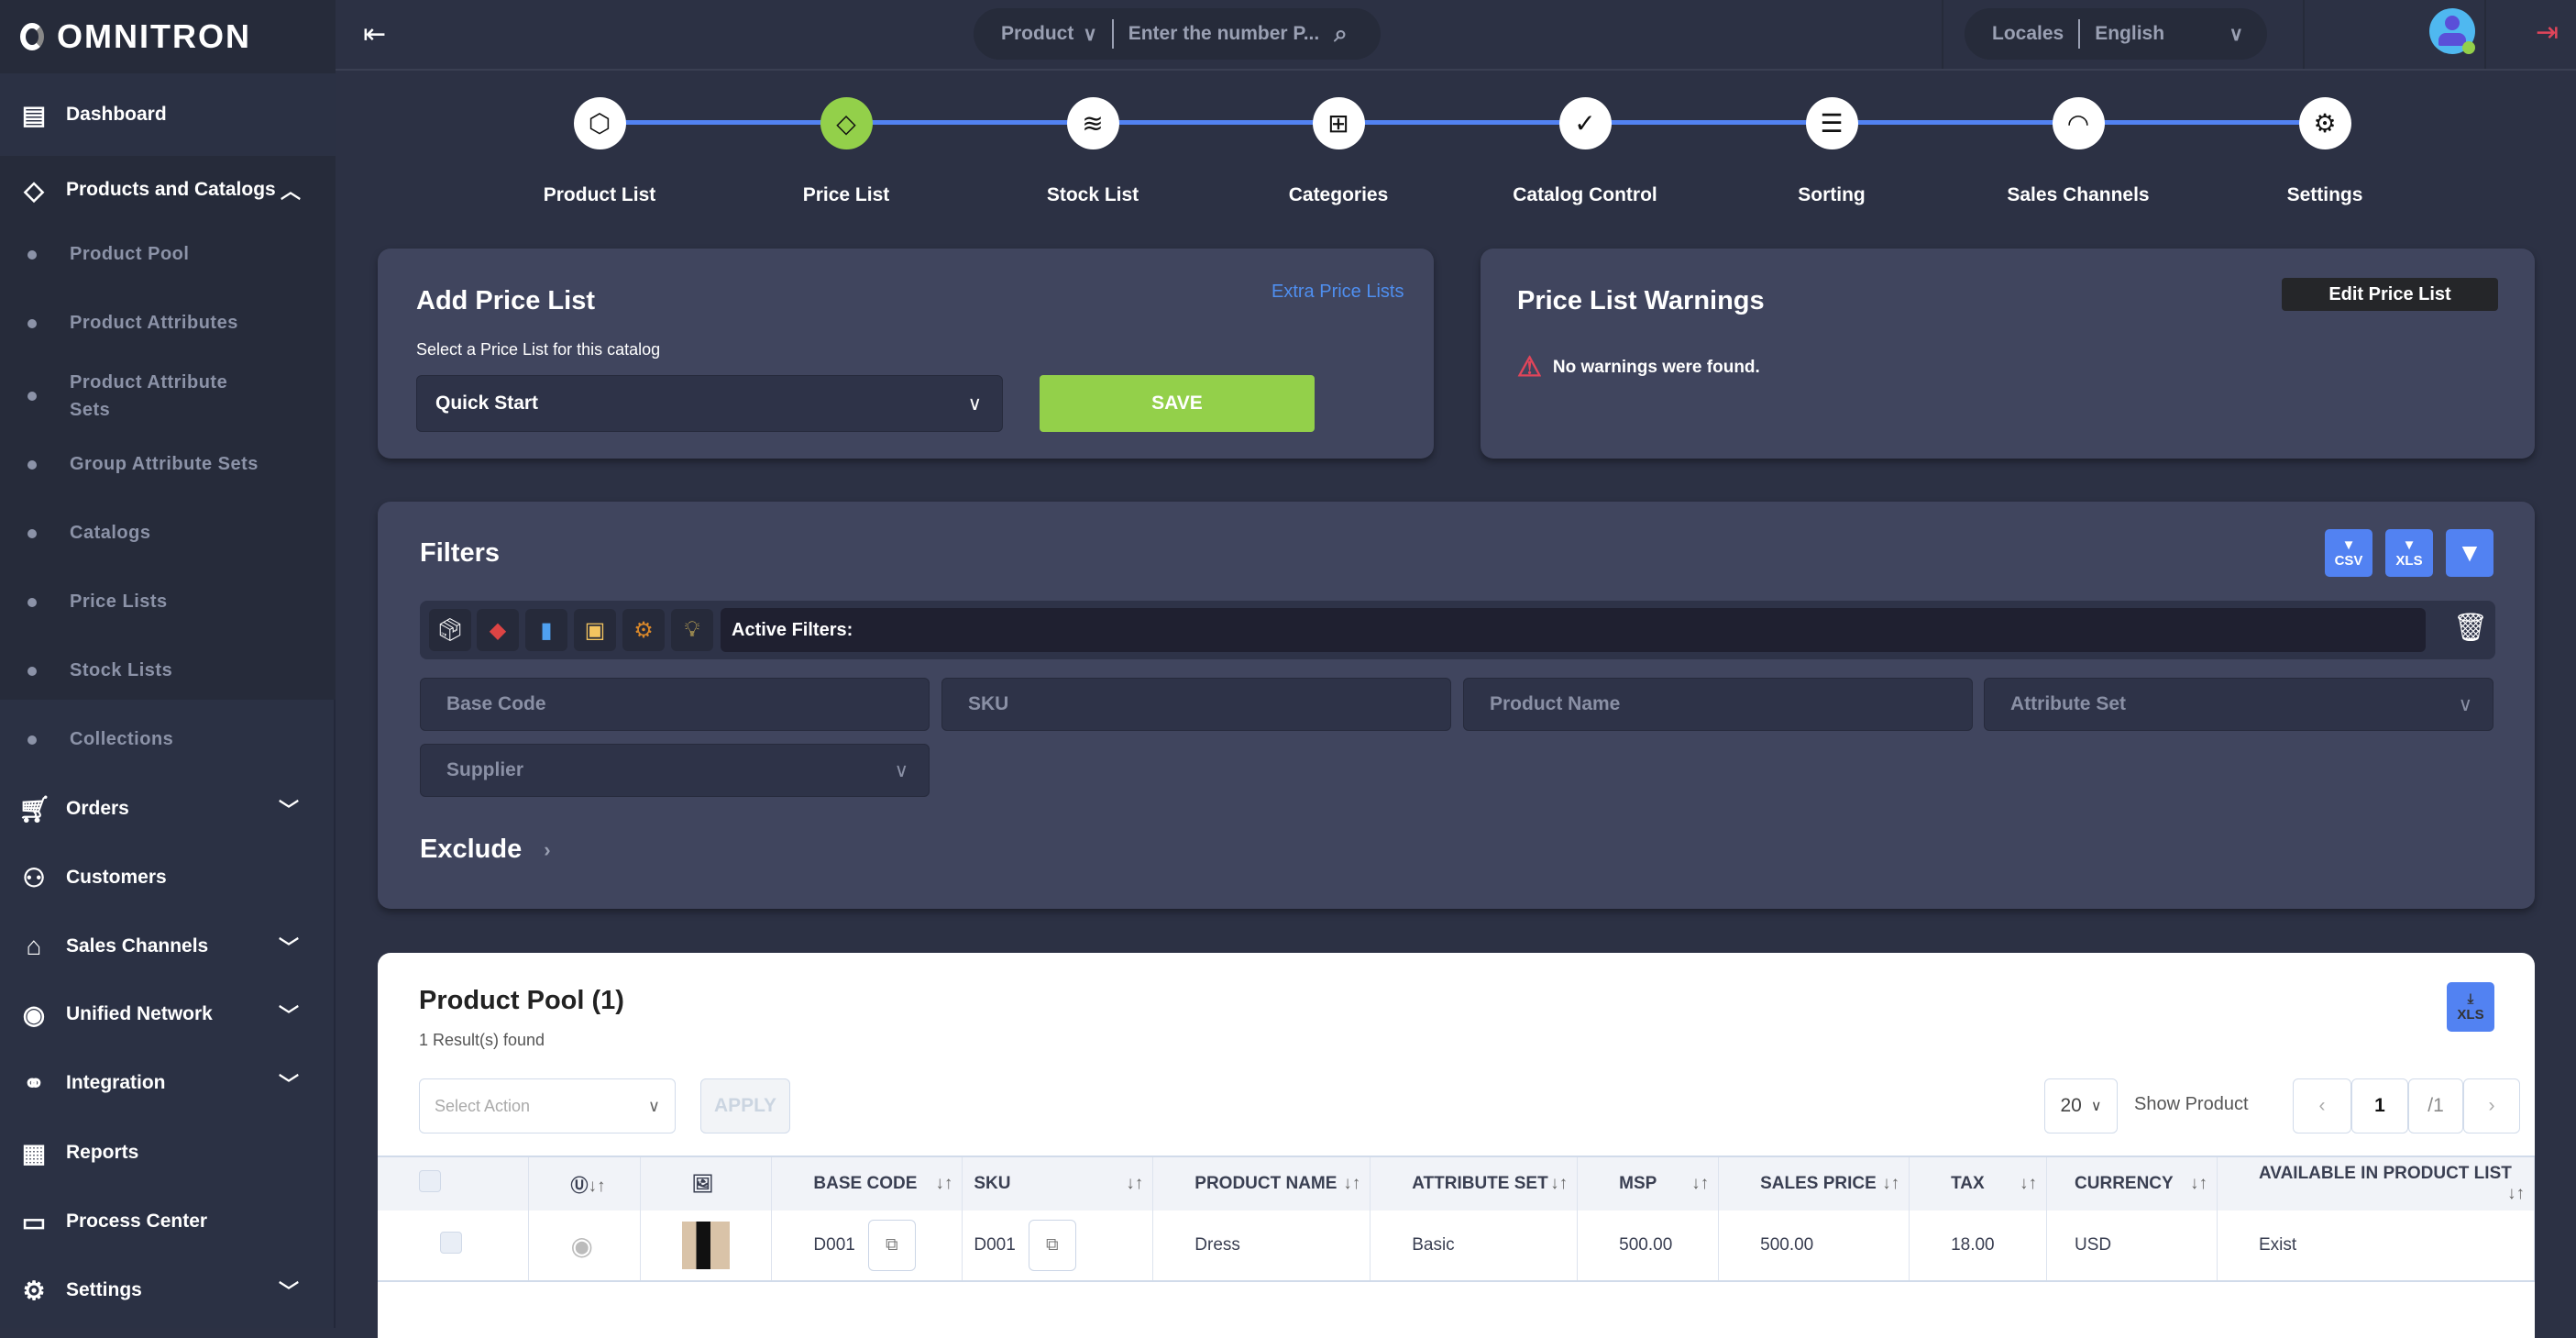 Image resolution: width=2576 pixels, height=1338 pixels. I want to click on sidebar-sub-product-attributes: Product Attributes, so click(168, 323).